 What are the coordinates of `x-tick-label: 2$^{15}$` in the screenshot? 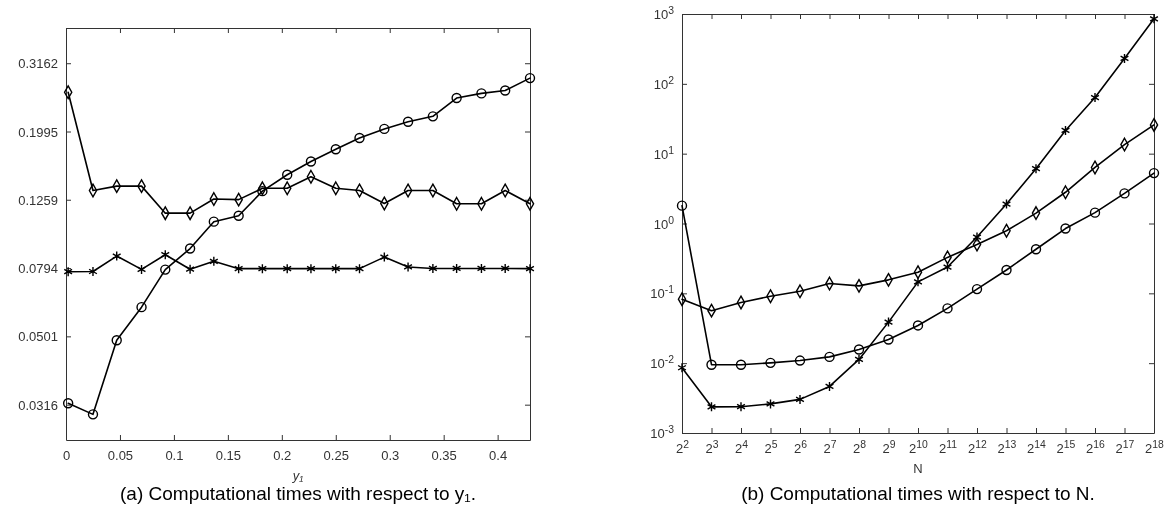 It's located at (1066, 447).